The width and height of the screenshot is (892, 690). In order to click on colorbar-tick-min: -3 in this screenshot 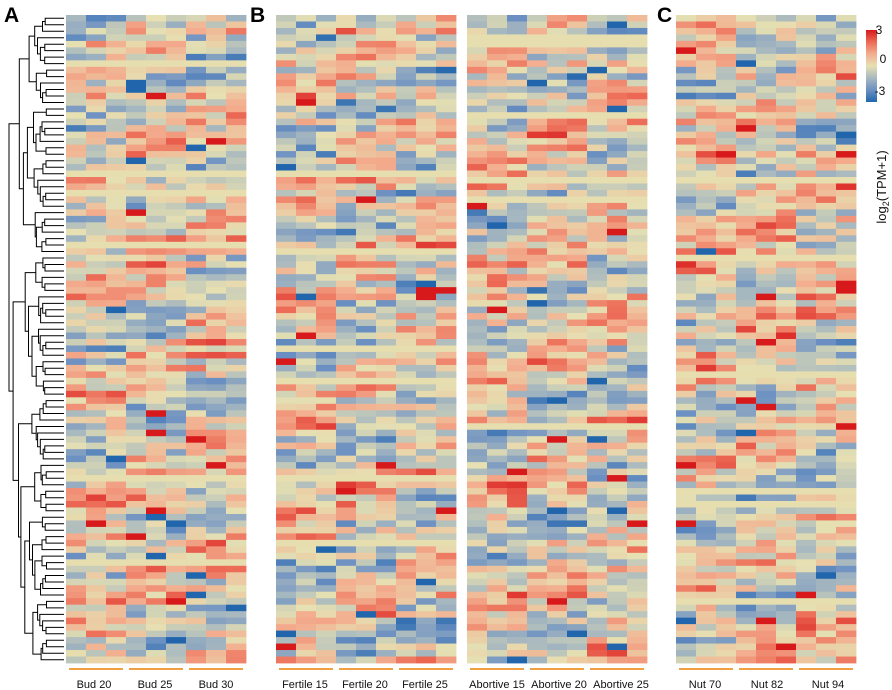, I will do `click(880, 91)`.